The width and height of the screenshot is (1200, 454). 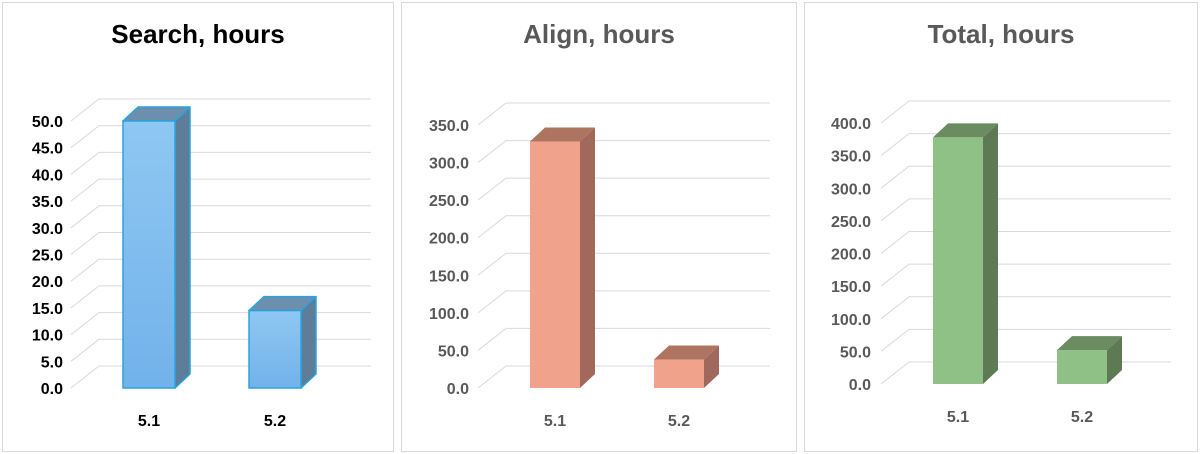 I want to click on y-tick-label: 40.0, so click(x=47, y=175).